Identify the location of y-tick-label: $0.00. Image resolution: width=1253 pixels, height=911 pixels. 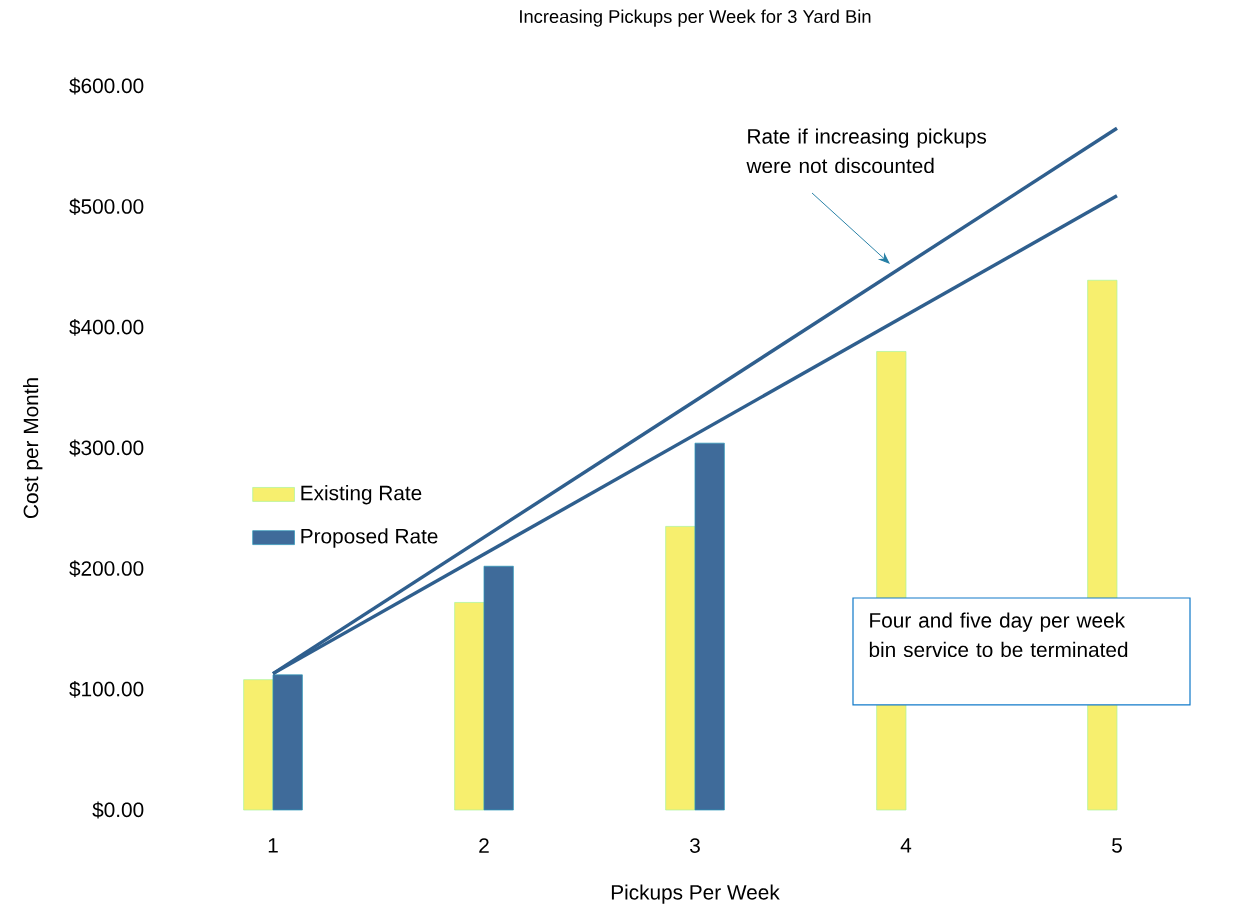
(118, 810).